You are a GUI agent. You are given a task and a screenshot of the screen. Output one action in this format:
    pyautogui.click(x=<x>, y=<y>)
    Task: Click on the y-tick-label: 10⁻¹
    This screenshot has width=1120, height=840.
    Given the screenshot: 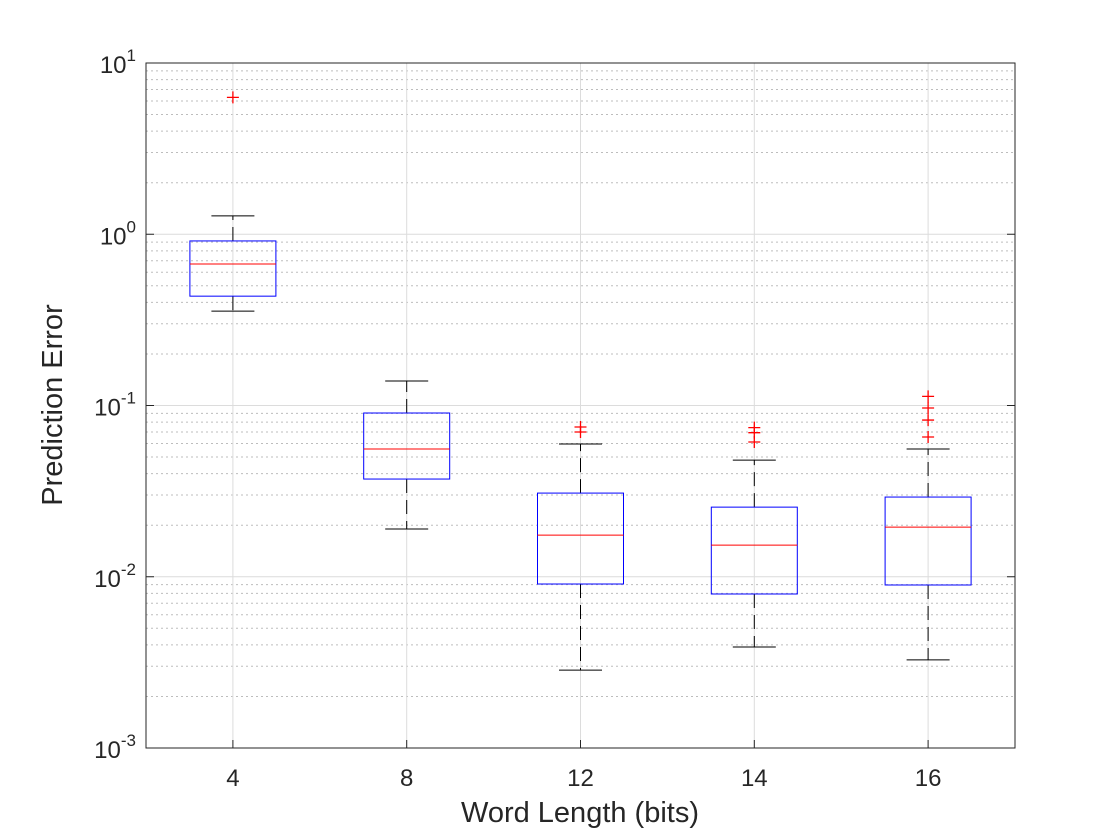 What is the action you would take?
    pyautogui.click(x=115, y=405)
    